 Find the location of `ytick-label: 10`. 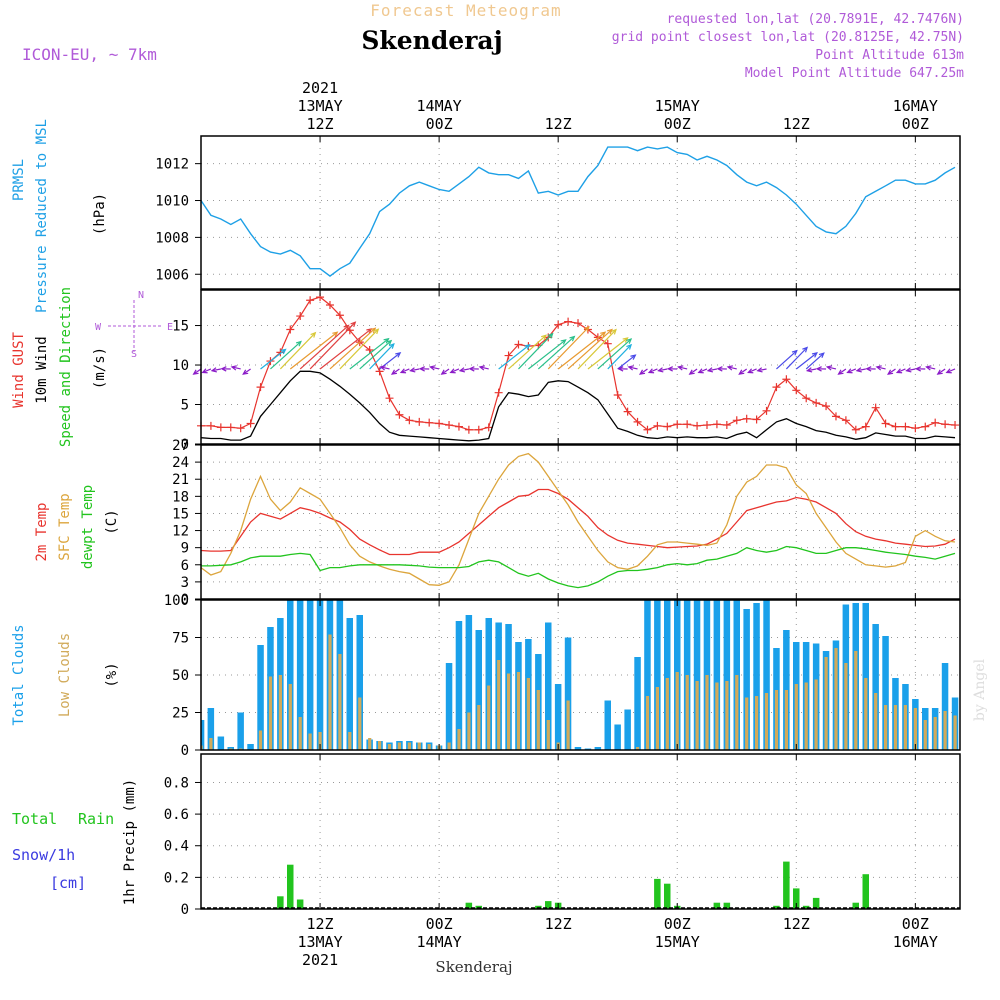

ytick-label: 10 is located at coordinates (180, 366).